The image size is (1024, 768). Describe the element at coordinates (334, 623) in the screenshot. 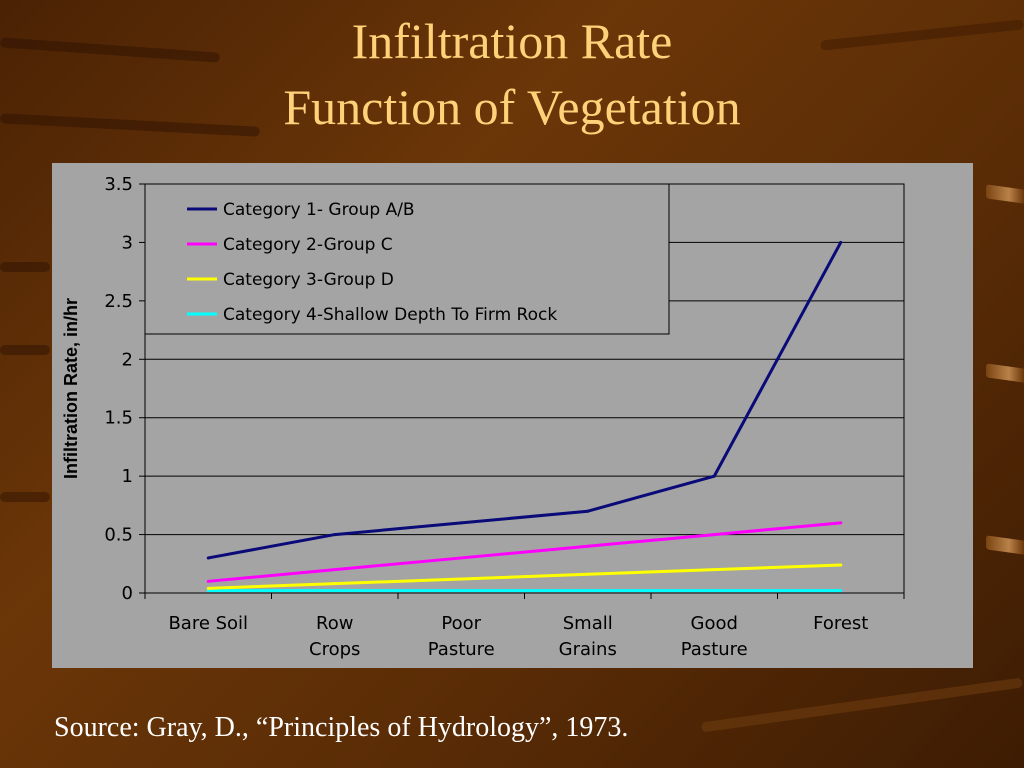

I see `x-tick-label: Row` at that location.